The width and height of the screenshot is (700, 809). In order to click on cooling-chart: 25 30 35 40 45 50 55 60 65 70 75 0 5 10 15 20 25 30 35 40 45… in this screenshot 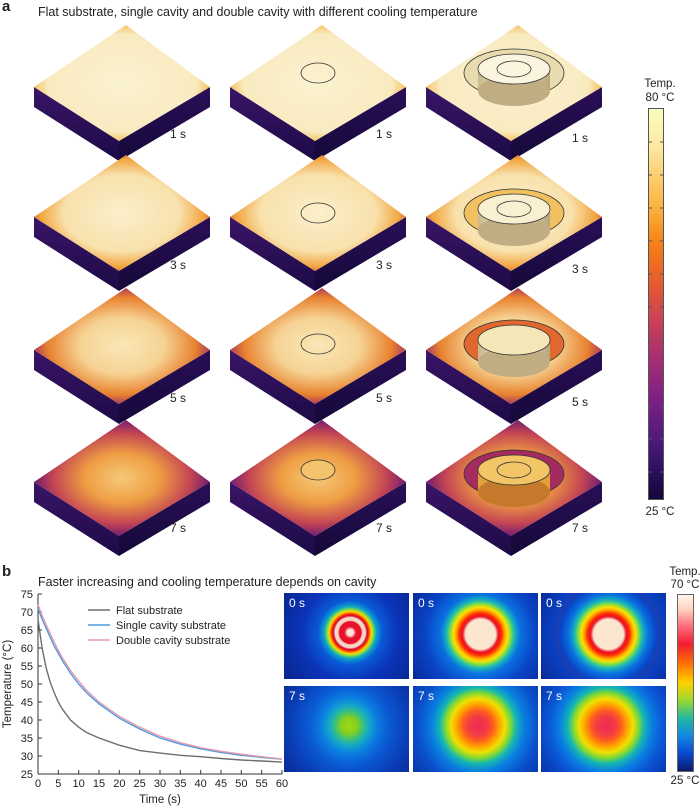, I will do `click(145, 697)`.